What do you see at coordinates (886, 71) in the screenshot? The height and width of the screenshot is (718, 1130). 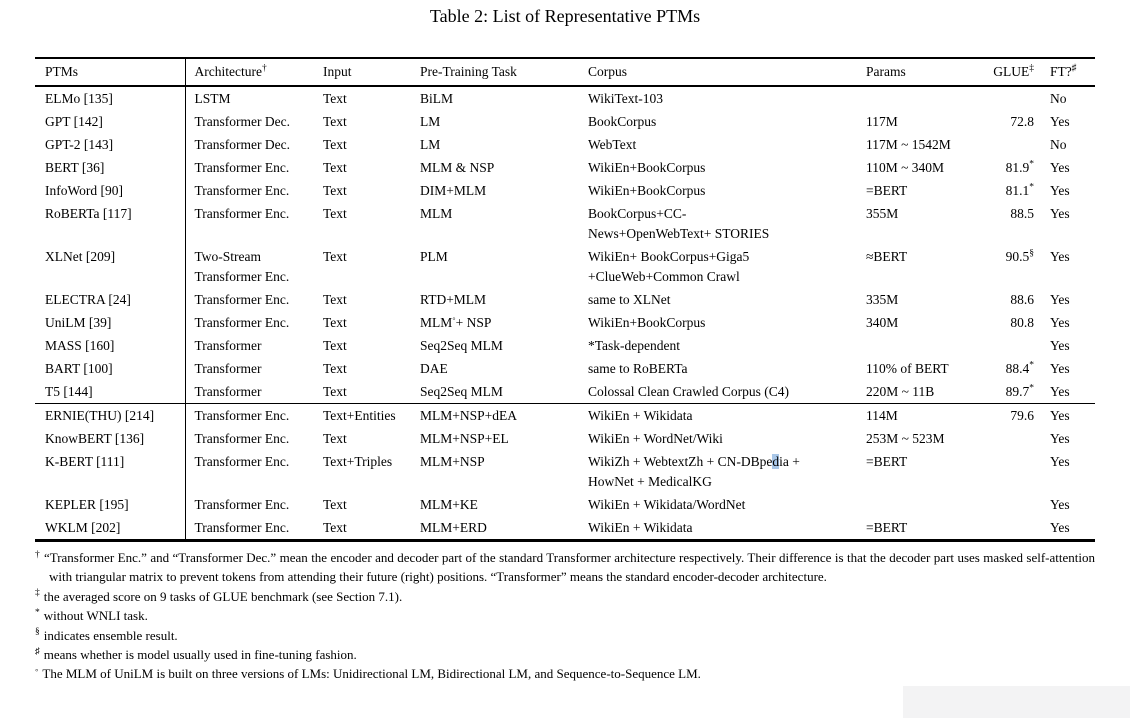 I see `column-header-params: Params` at bounding box center [886, 71].